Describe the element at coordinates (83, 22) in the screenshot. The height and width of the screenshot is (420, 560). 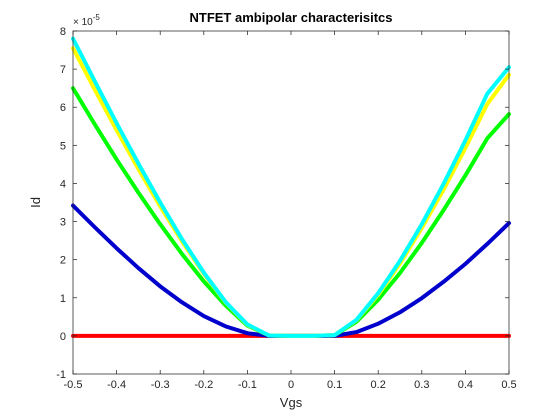
I see `y-axis-exponent-base: × 10` at that location.